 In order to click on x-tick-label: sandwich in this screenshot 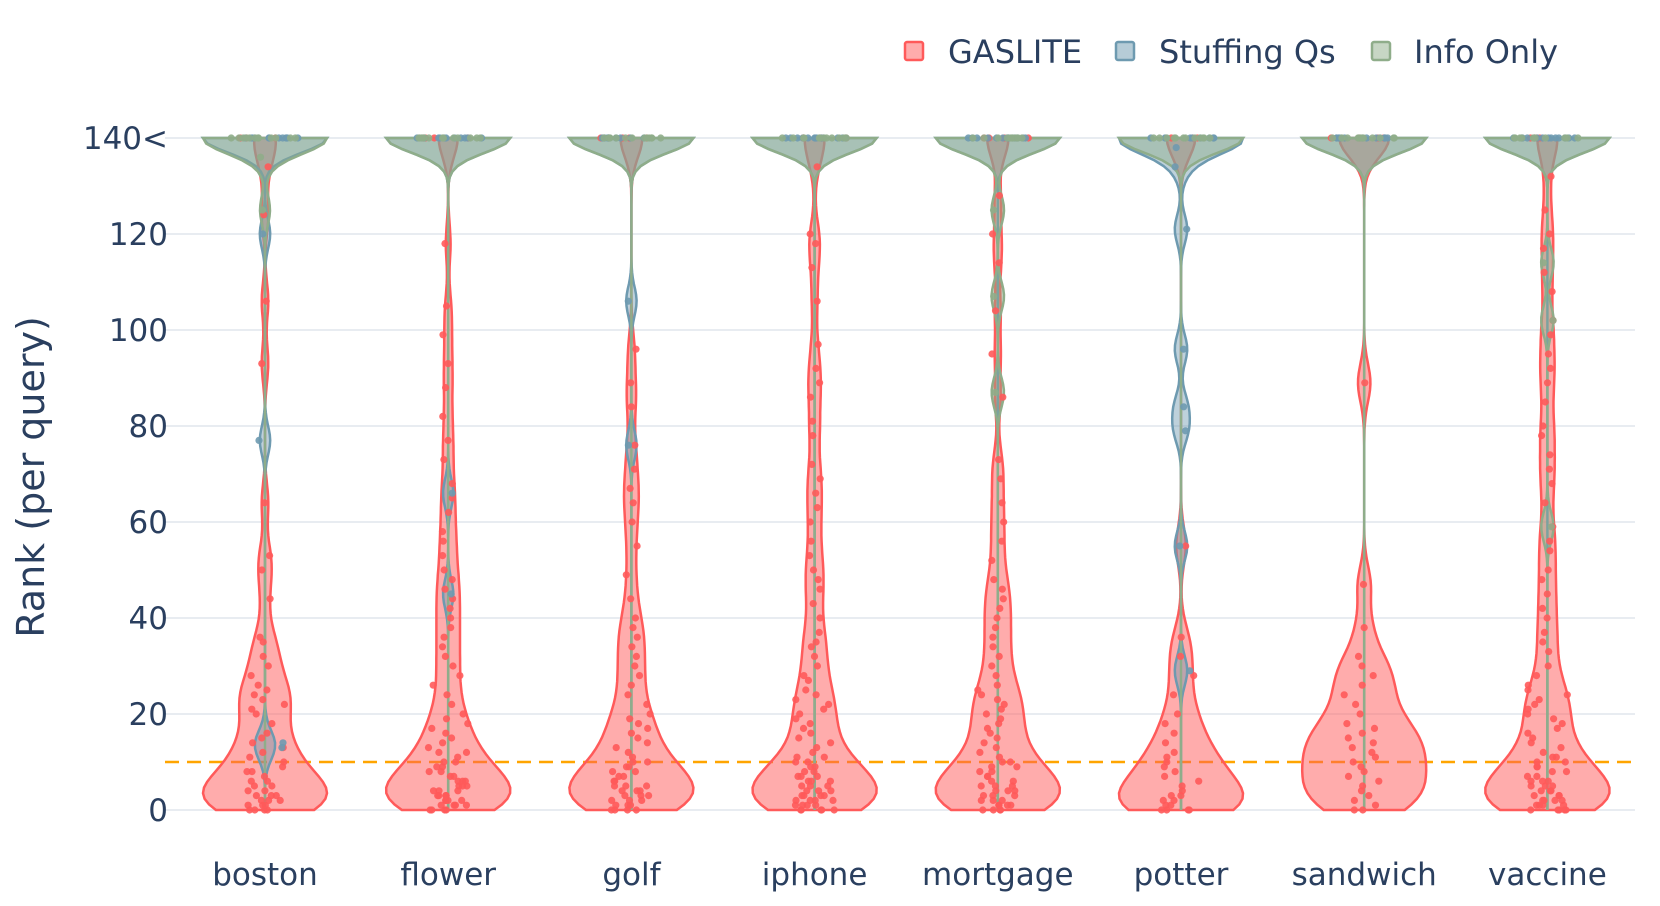, I will do `click(1364, 875)`.